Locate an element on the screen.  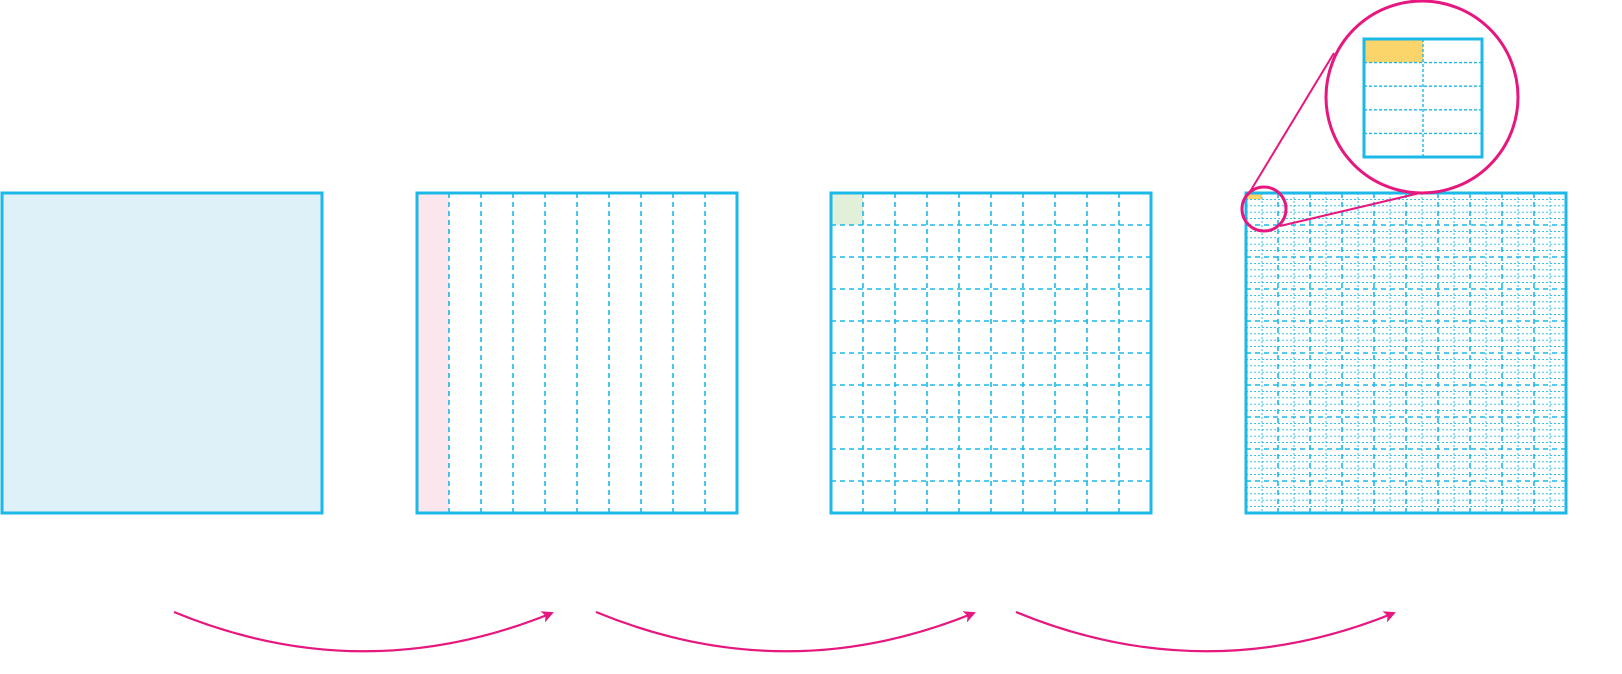
panel-whole-border is located at coordinates (162, 353).